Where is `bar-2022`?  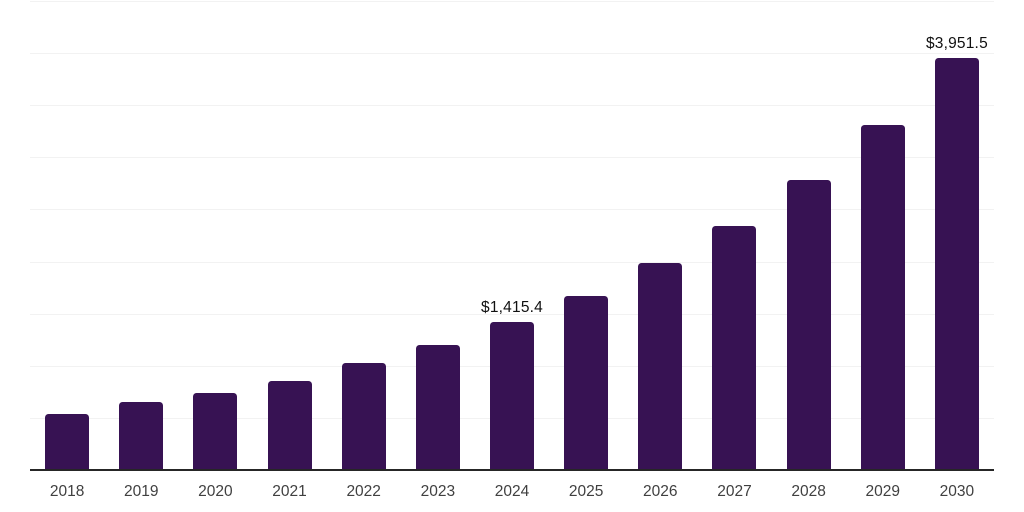
bar-2022 is located at coordinates (363, 416).